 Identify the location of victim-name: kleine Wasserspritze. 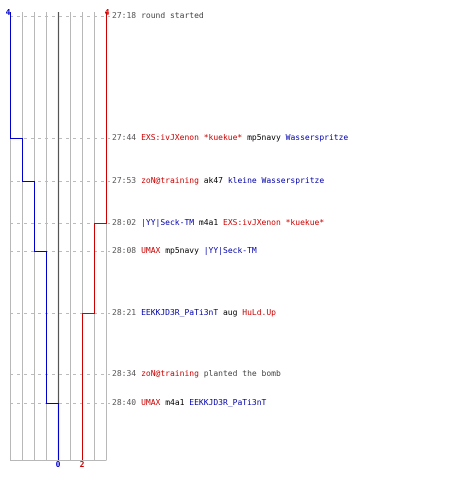
(276, 180).